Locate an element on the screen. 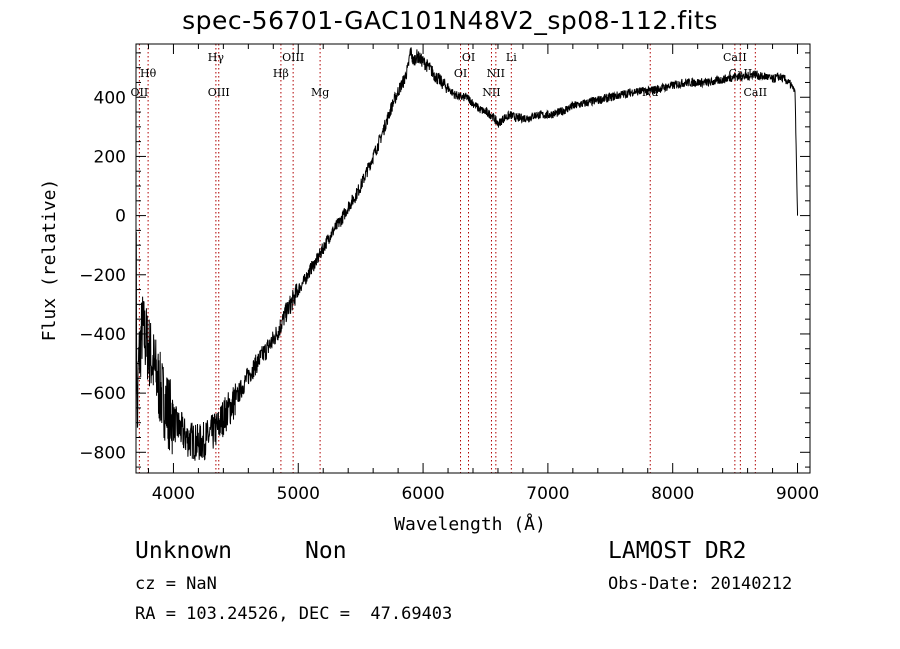 Image resolution: width=900 pixels, height=649 pixels. spectral-line-label: Hθ is located at coordinates (148, 73).